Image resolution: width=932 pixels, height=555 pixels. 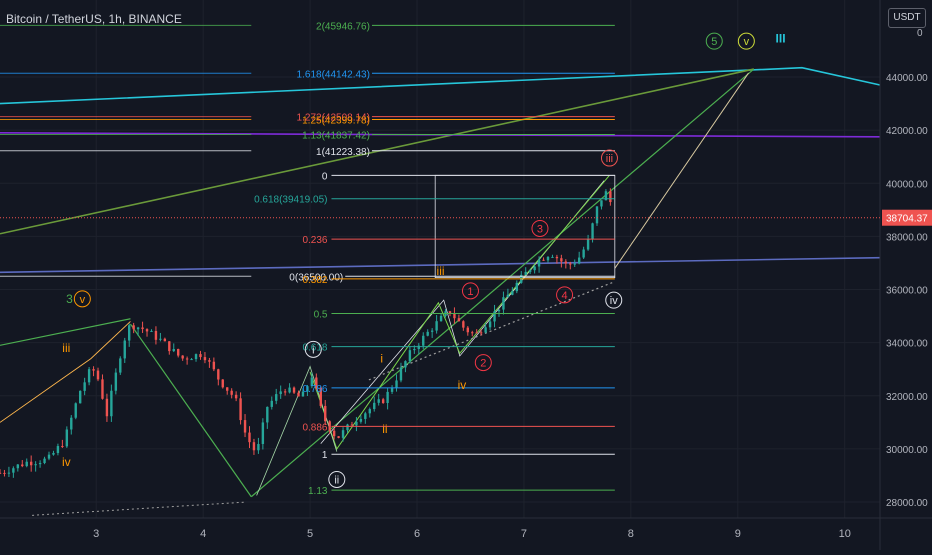 What do you see at coordinates (314, 427) in the screenshot?
I see `fib-retracement-label: 0.886` at bounding box center [314, 427].